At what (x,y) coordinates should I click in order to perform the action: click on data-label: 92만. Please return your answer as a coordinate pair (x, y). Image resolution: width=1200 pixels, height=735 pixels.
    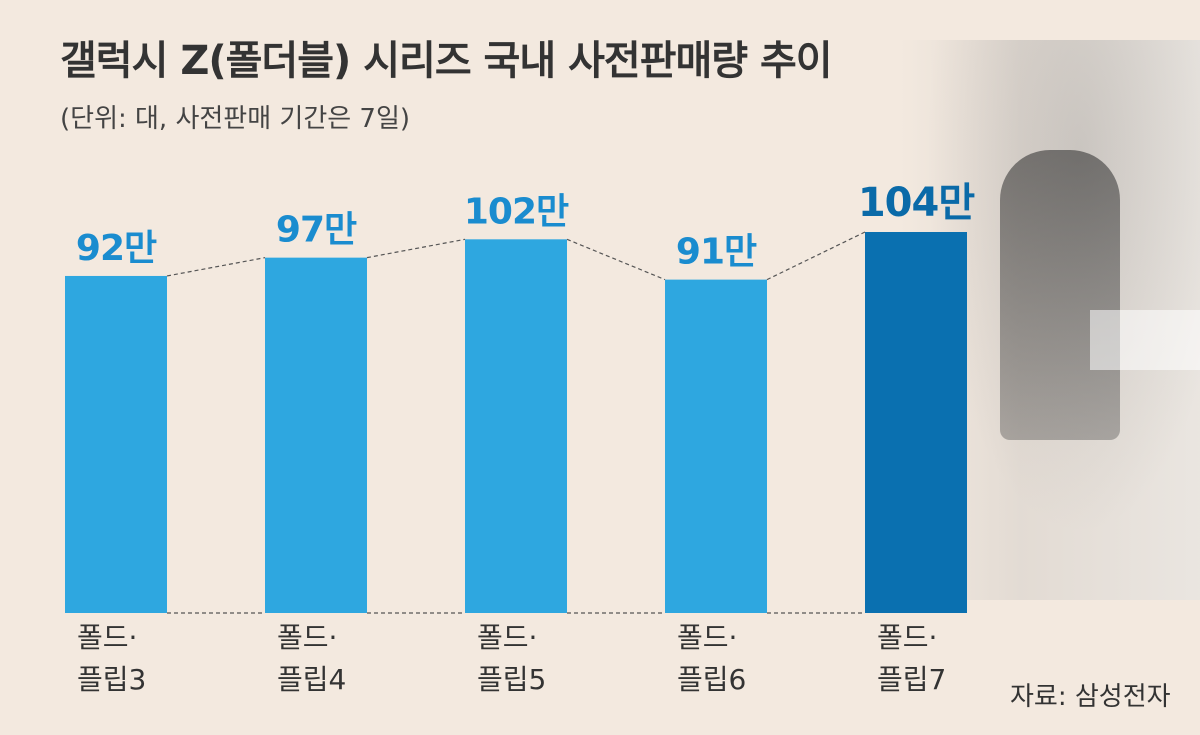
    Looking at the image, I should click on (116, 248).